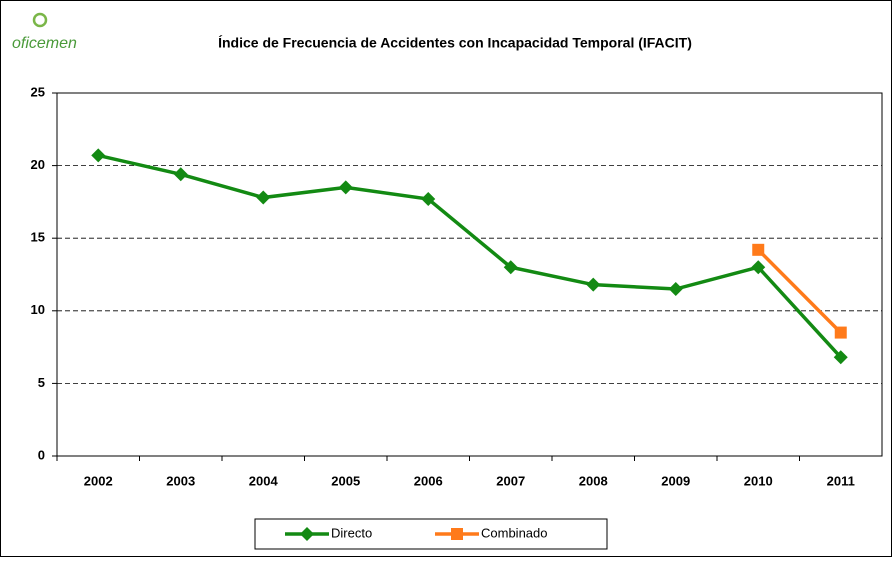 The width and height of the screenshot is (892, 562). I want to click on x-tick-label: 2003, so click(180, 480).